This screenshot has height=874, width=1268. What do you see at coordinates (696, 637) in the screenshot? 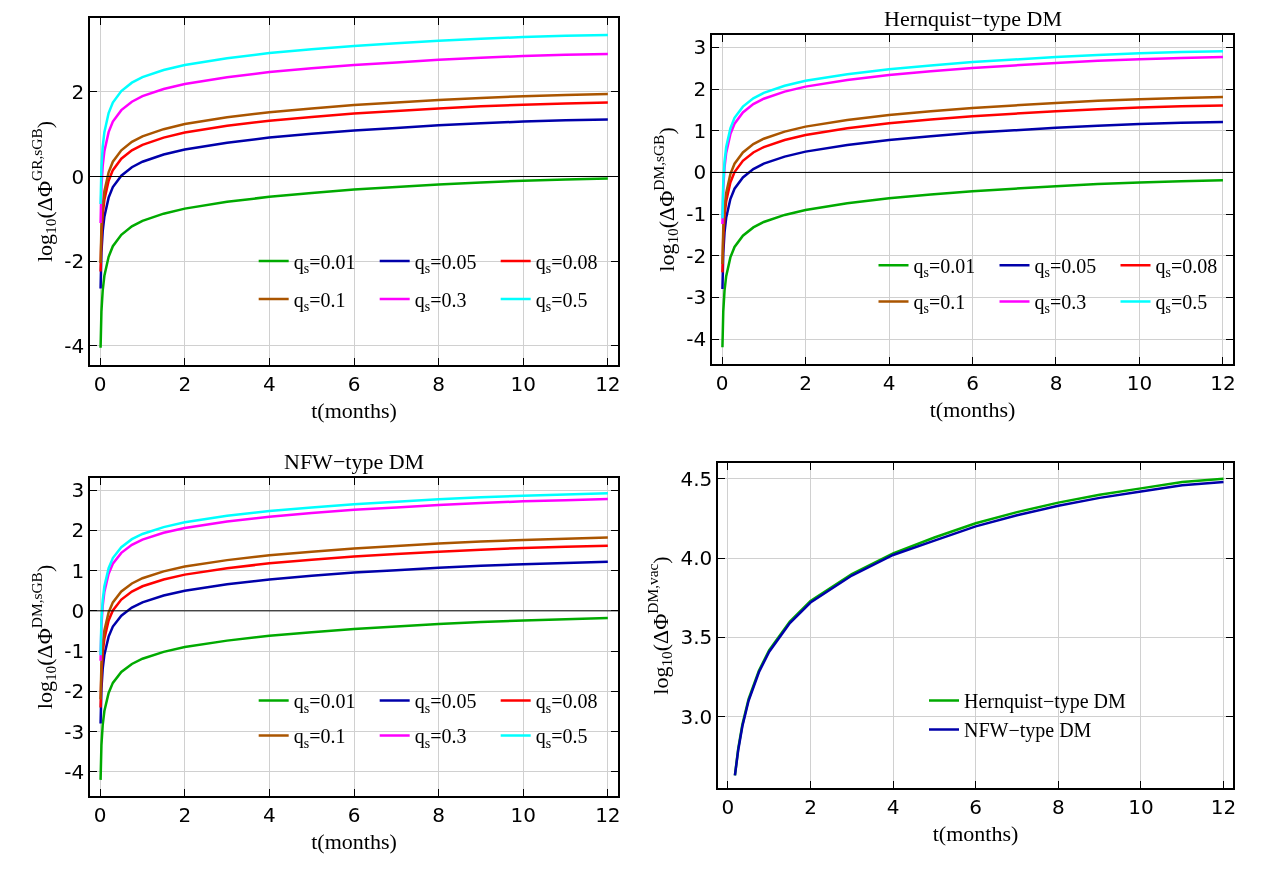
I see `y-tick-label: 3.5` at bounding box center [696, 637].